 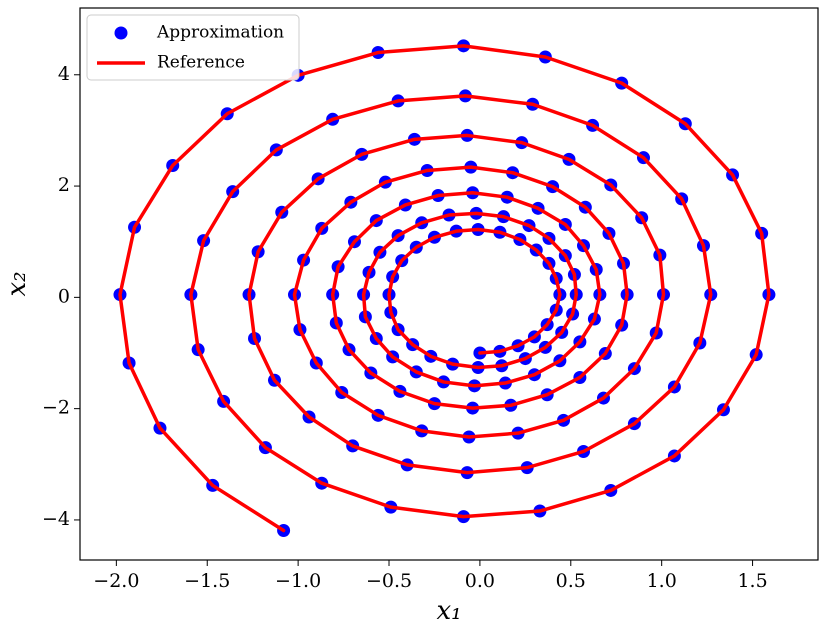 What do you see at coordinates (662, 581) in the screenshot?
I see `x-tick-label: 1.0` at bounding box center [662, 581].